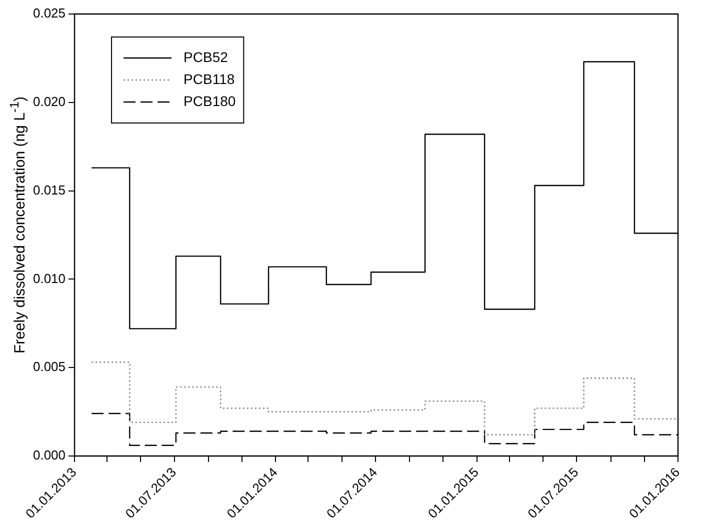 The height and width of the screenshot is (527, 706). Describe the element at coordinates (49, 278) in the screenshot. I see `y-tick-label: 0.010` at that location.